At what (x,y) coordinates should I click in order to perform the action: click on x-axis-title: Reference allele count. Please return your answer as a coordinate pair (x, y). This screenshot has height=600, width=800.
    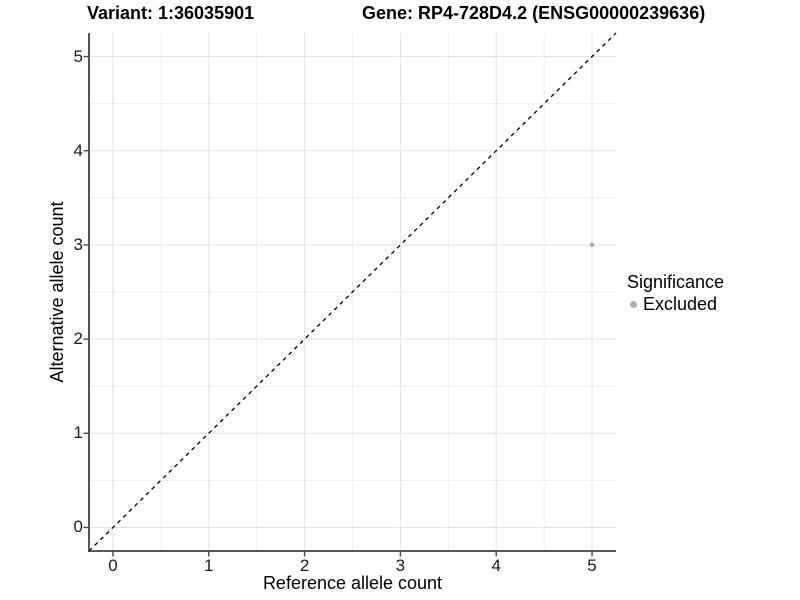
    Looking at the image, I should click on (352, 583).